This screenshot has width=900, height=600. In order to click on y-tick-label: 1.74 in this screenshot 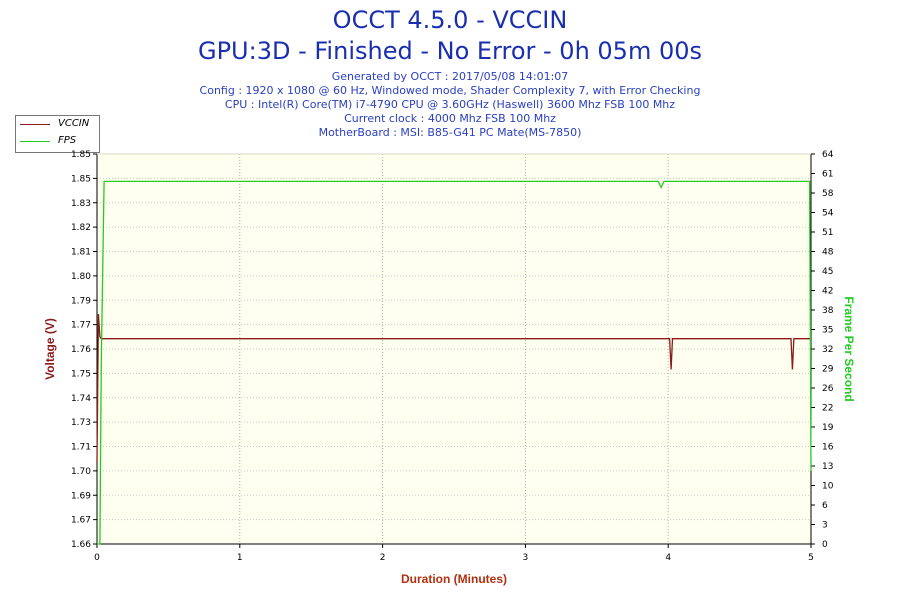, I will do `click(81, 399)`.